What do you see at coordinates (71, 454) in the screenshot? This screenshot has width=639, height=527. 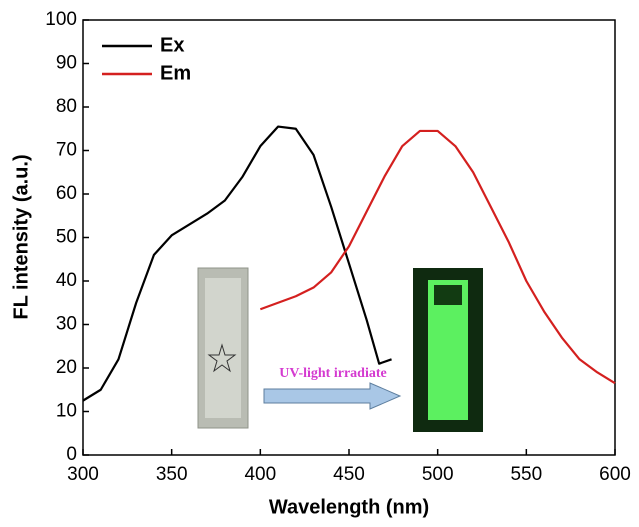 I see `y-tick-label: 0` at bounding box center [71, 454].